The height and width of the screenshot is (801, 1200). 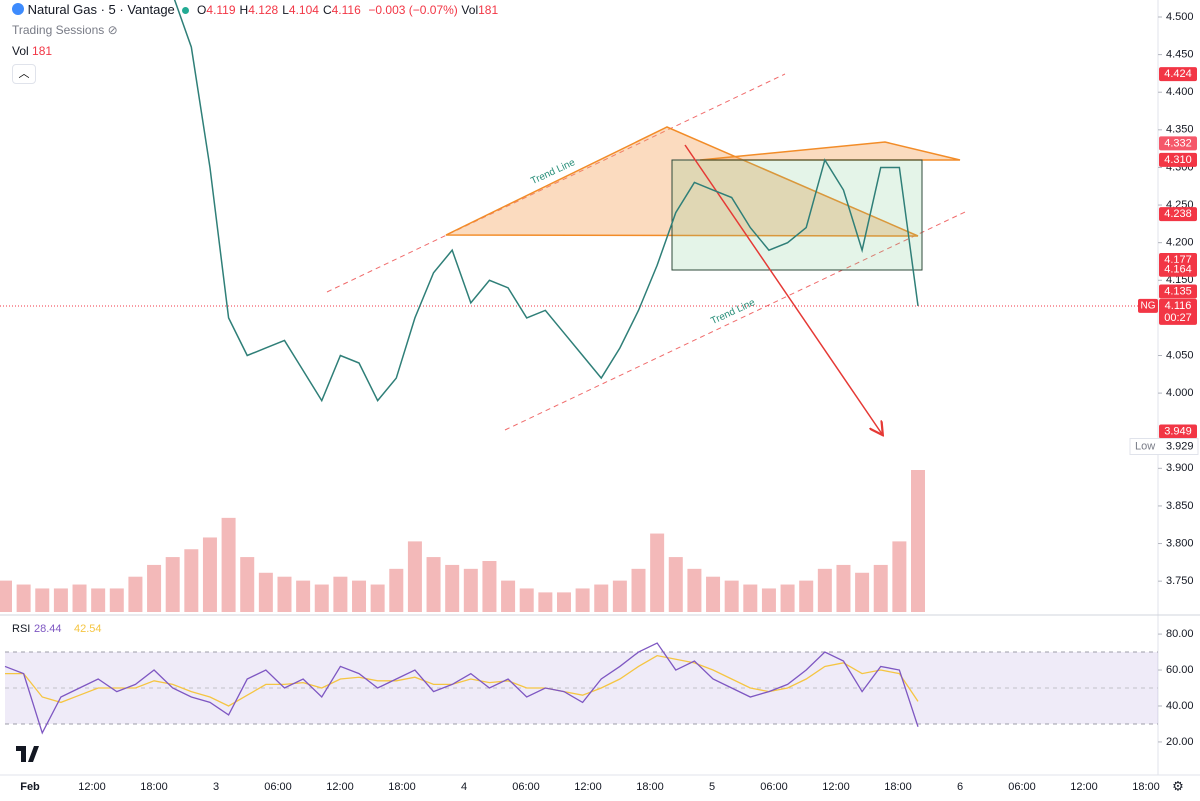 I want to click on y-tick-label: 4.500, so click(x=1180, y=17).